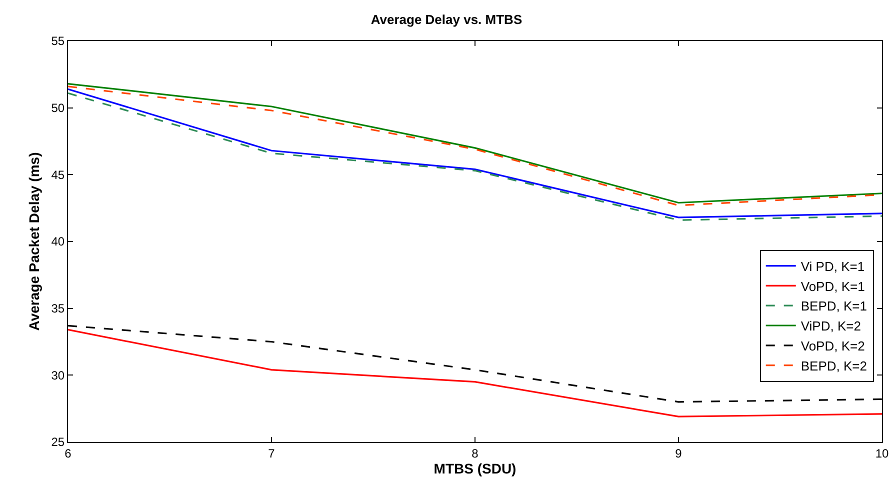  Describe the element at coordinates (446, 19) in the screenshot. I see `chart-title: Average Delay vs. MTBS` at that location.